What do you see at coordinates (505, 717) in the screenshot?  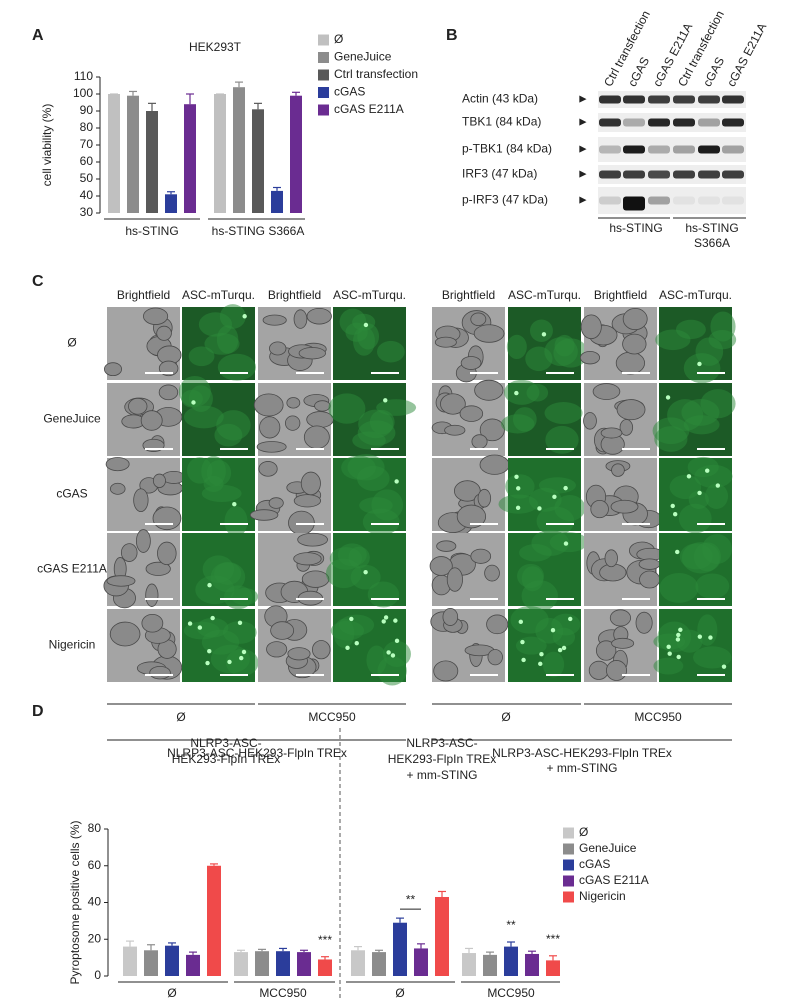 I see `treatment-label: Ø` at bounding box center [505, 717].